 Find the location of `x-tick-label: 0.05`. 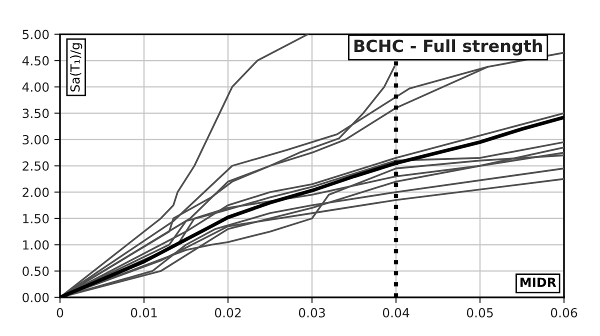

x-tick-label: 0.05 is located at coordinates (479, 313).